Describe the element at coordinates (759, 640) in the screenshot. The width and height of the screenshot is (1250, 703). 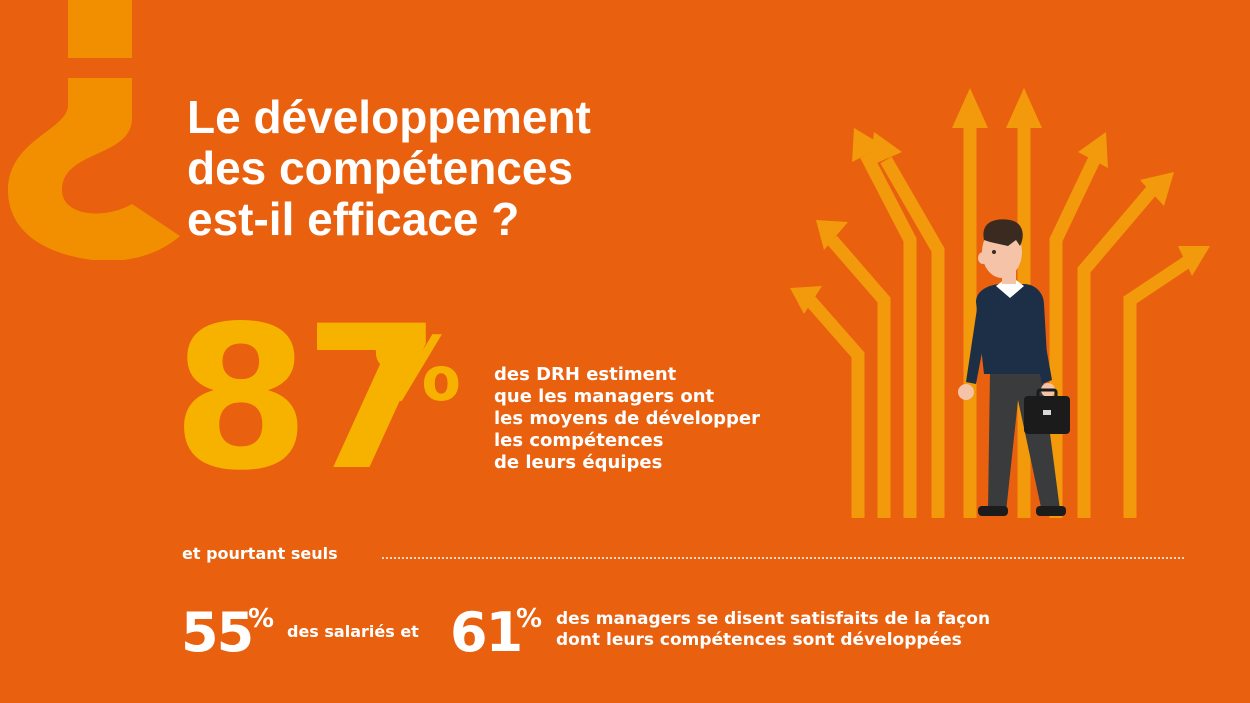
I see `stat-61-text-line: dont leurs compétences sont développées` at that location.